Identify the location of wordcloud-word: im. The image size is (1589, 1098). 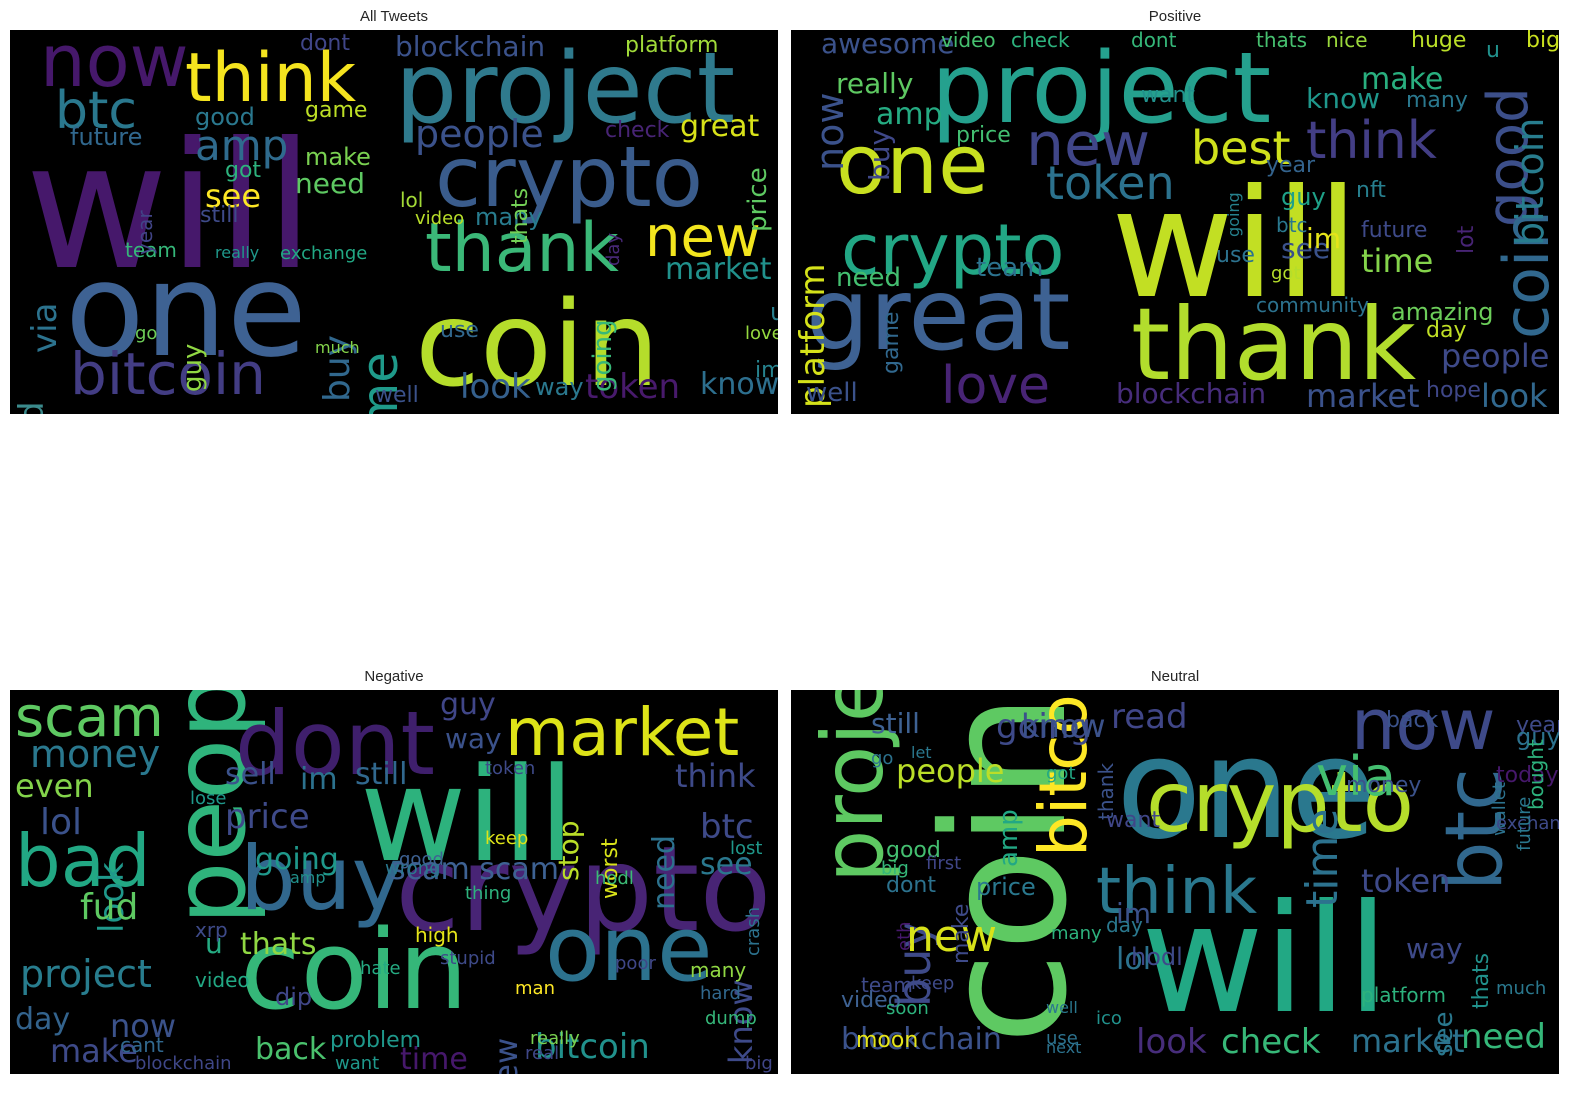
(766, 370).